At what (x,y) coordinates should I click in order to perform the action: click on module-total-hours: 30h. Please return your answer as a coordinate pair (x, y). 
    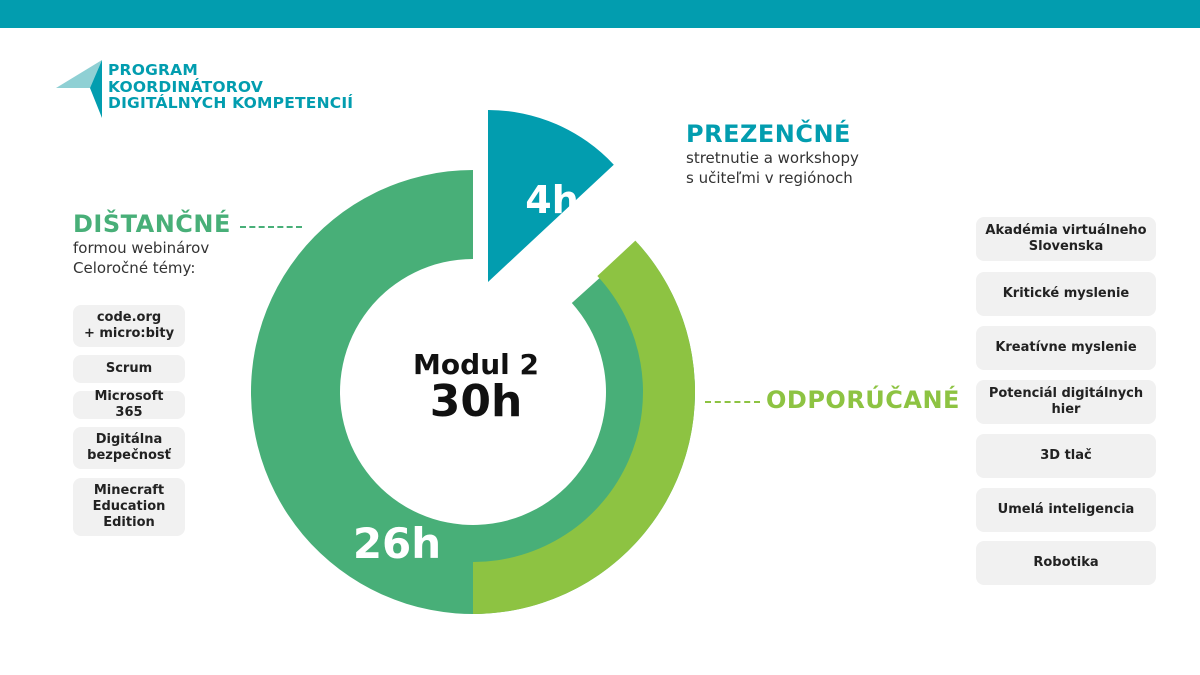
    Looking at the image, I should click on (476, 401).